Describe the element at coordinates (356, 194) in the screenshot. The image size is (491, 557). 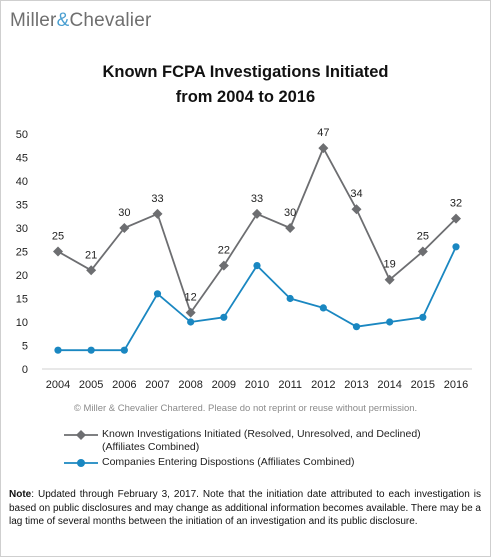
I see `data-label: 34` at that location.